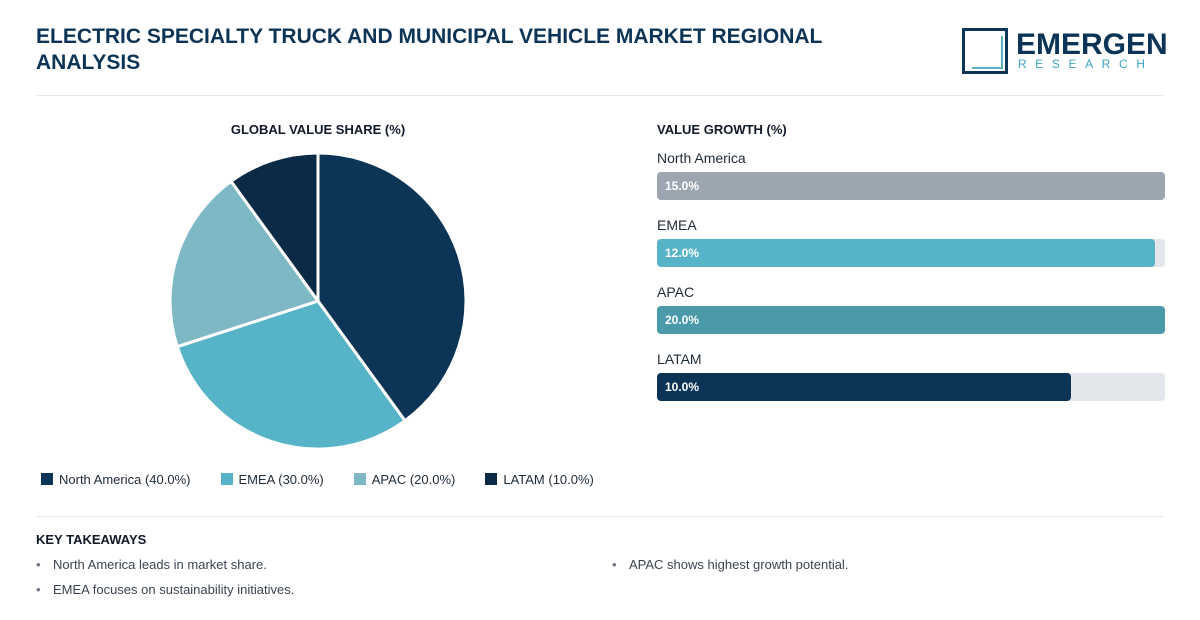  I want to click on growth-value-label: 20.0%, so click(682, 320).